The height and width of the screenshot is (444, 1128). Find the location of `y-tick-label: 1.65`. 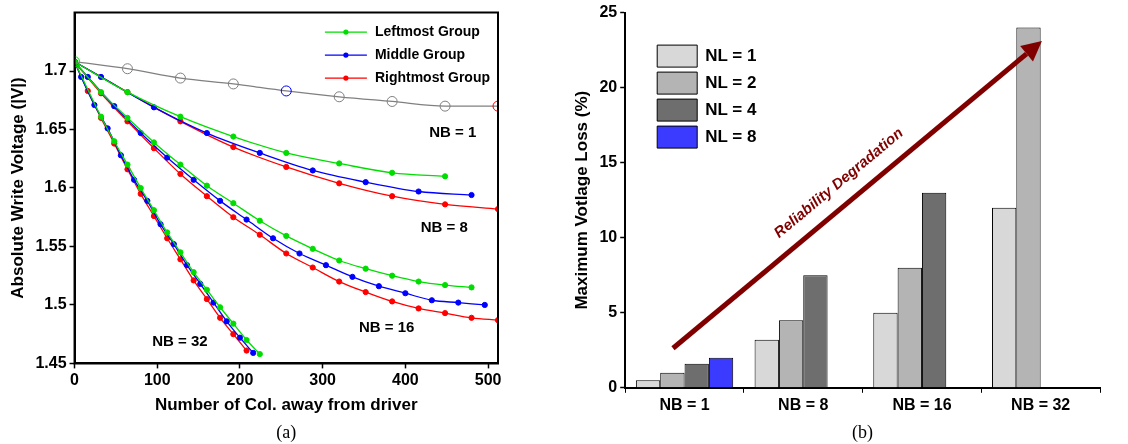

y-tick-label: 1.65 is located at coordinates (51, 128).